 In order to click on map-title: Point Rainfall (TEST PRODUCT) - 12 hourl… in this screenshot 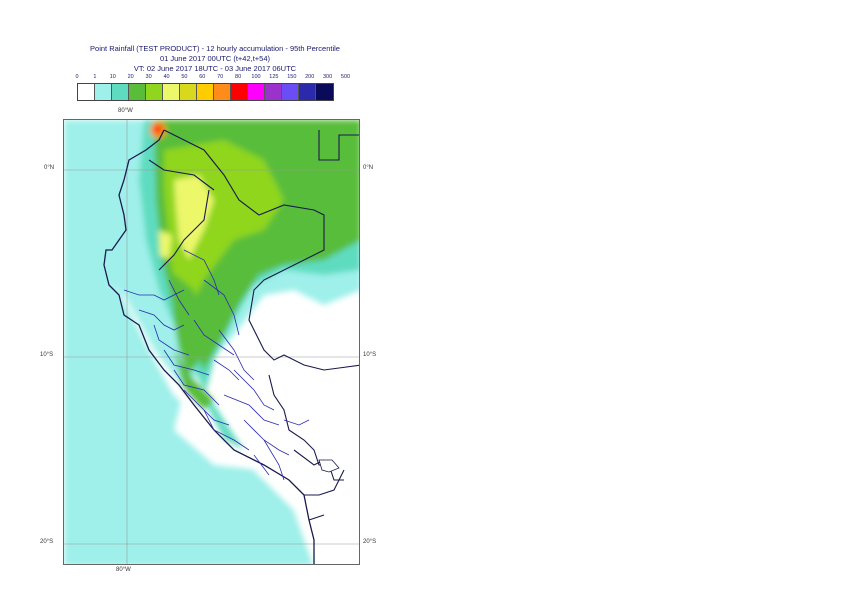, I will do `click(215, 48)`.